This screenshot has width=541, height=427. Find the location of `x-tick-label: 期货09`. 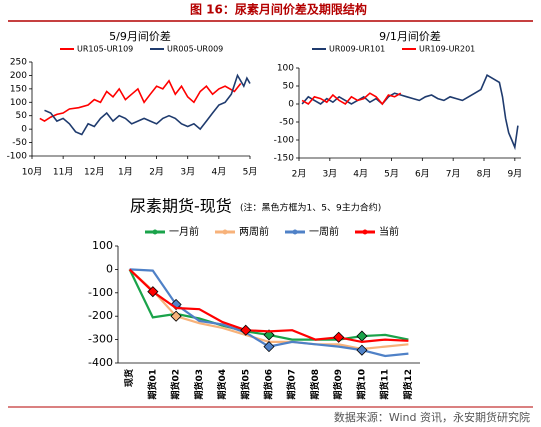

x-tick-label: 期货09 is located at coordinates (338, 384).